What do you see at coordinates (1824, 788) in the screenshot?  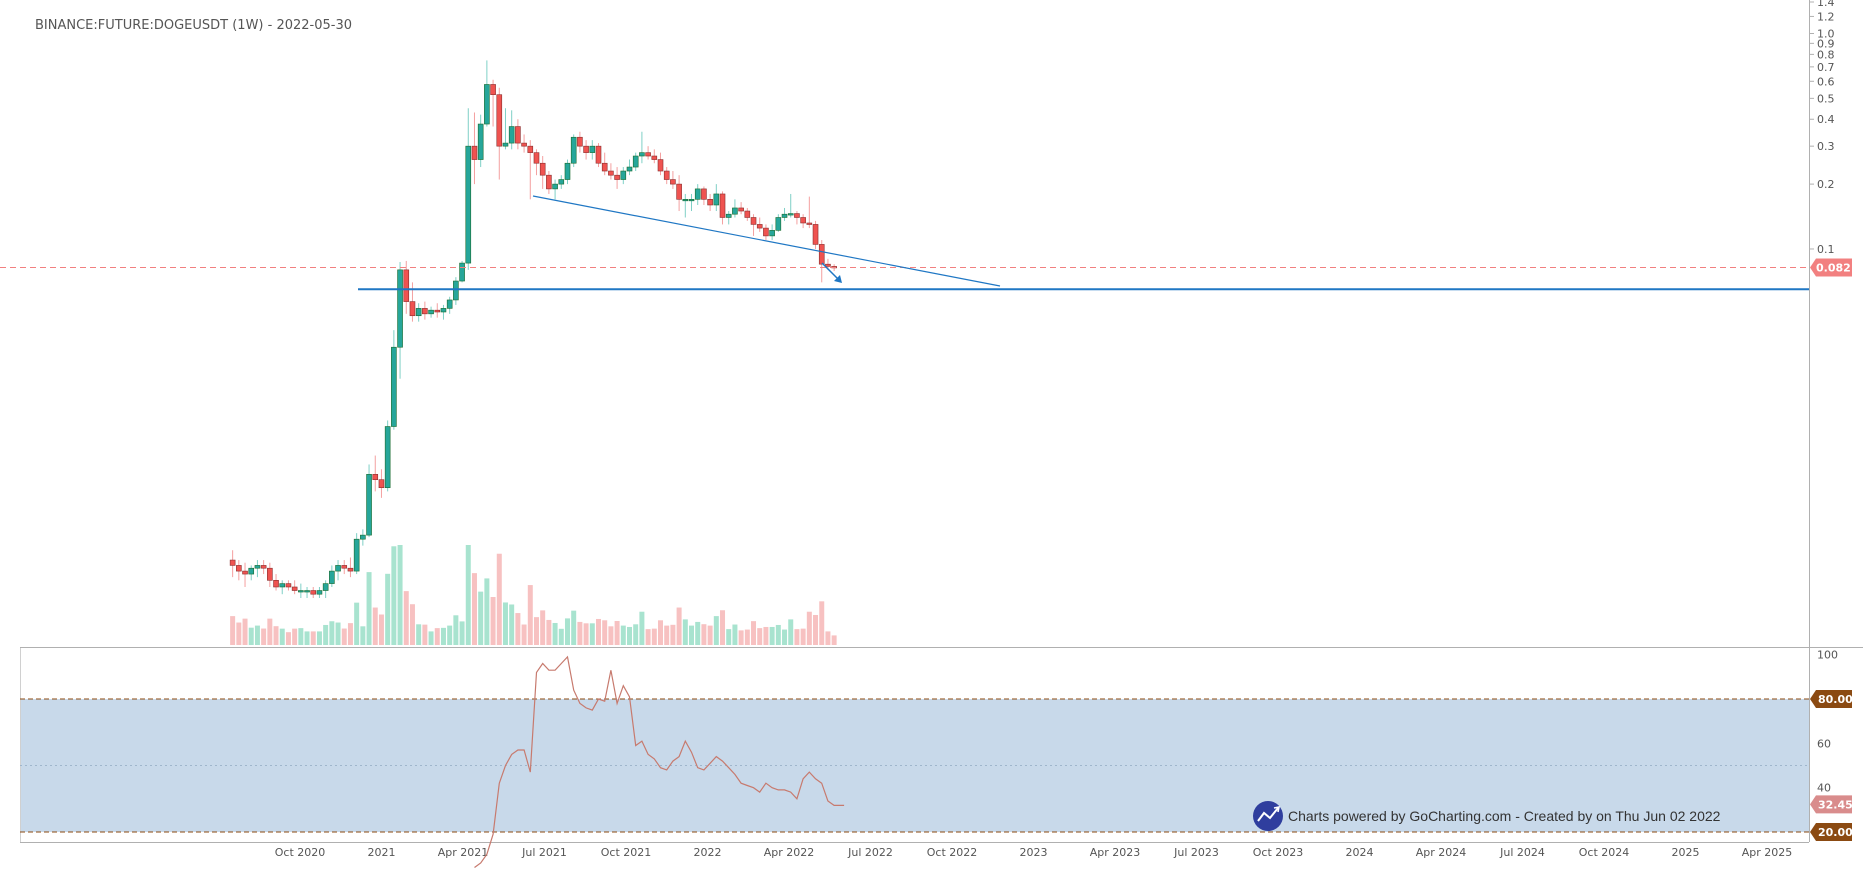 I see `rsi-tick-label: 40` at bounding box center [1824, 788].